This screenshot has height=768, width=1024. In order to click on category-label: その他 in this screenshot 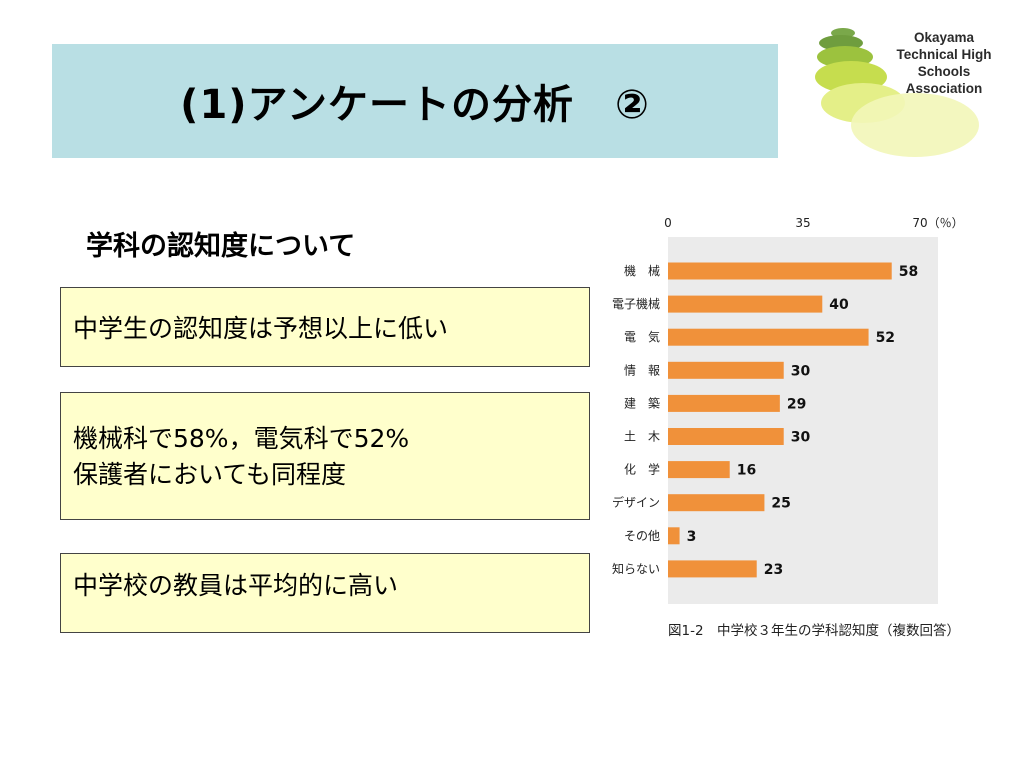, I will do `click(642, 536)`.